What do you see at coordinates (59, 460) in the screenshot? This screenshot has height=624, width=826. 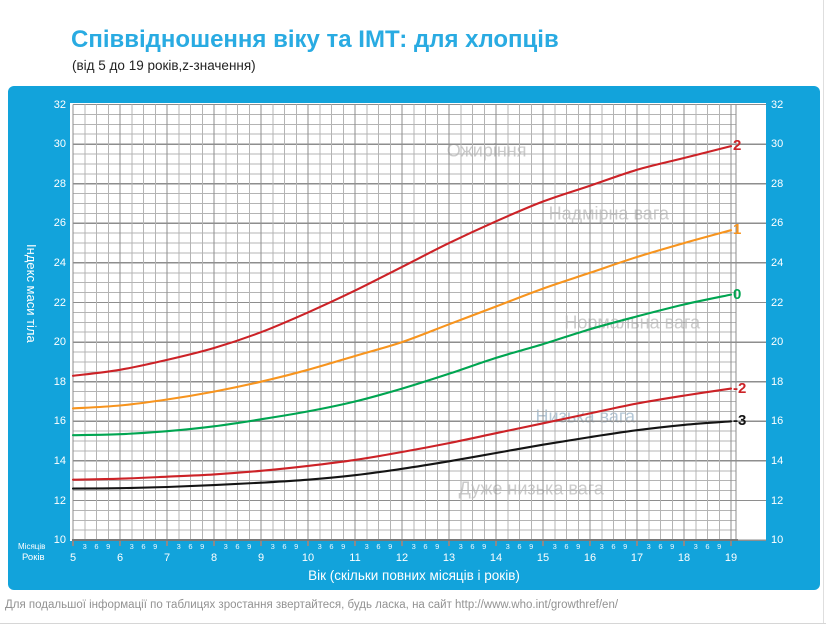 I see `y-tick-left: 14` at bounding box center [59, 460].